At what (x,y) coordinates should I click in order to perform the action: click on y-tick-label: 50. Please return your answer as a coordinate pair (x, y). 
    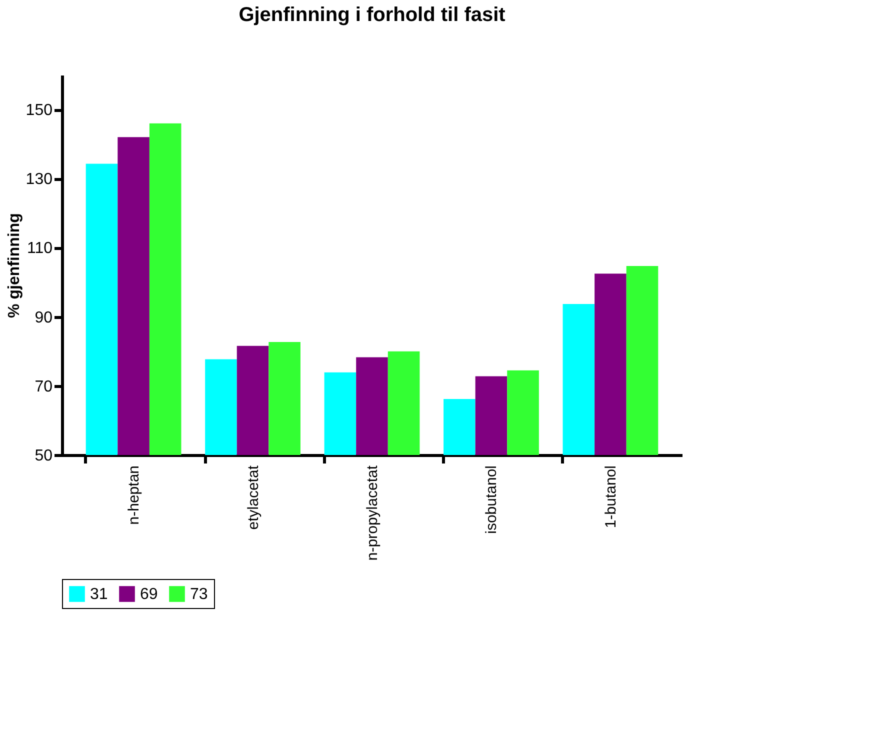
    Looking at the image, I should click on (43, 456).